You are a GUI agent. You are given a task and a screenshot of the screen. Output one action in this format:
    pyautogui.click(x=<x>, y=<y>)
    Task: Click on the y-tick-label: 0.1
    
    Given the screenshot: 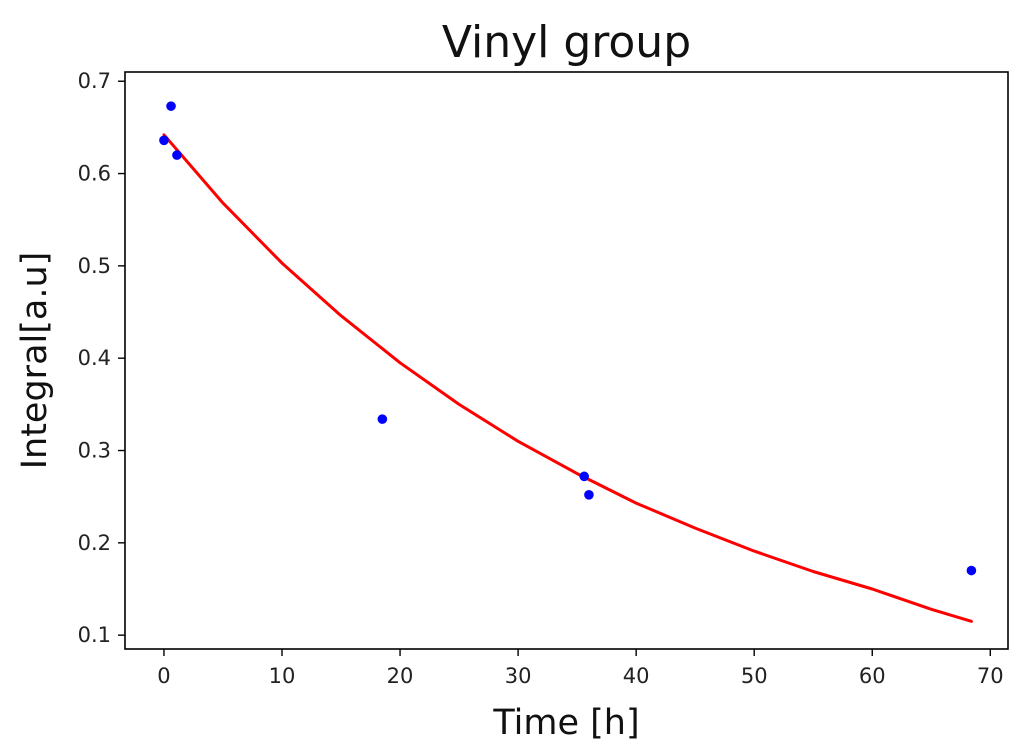 What is the action you would take?
    pyautogui.click(x=94, y=635)
    